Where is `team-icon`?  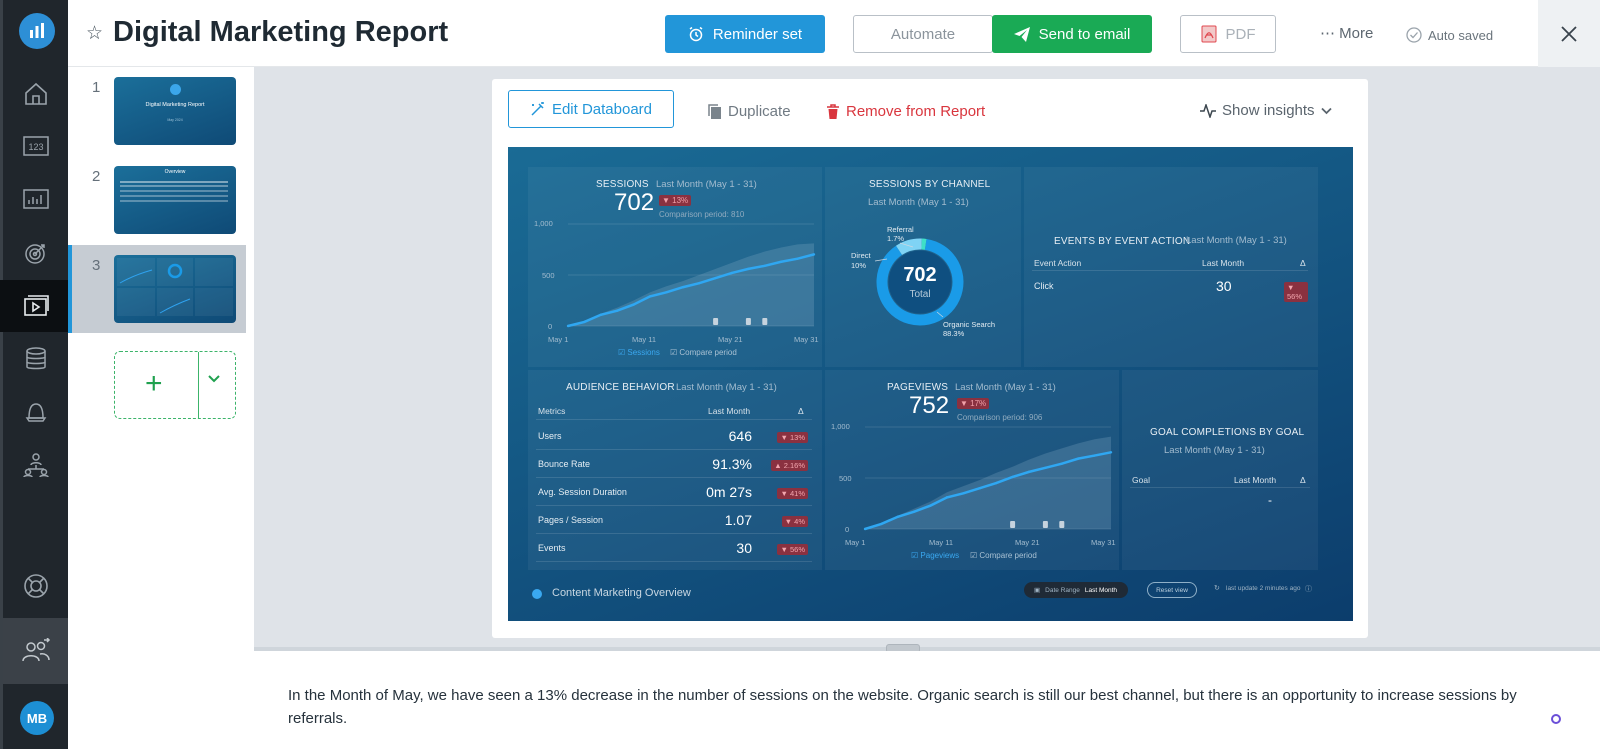
team-icon is located at coordinates (35, 651).